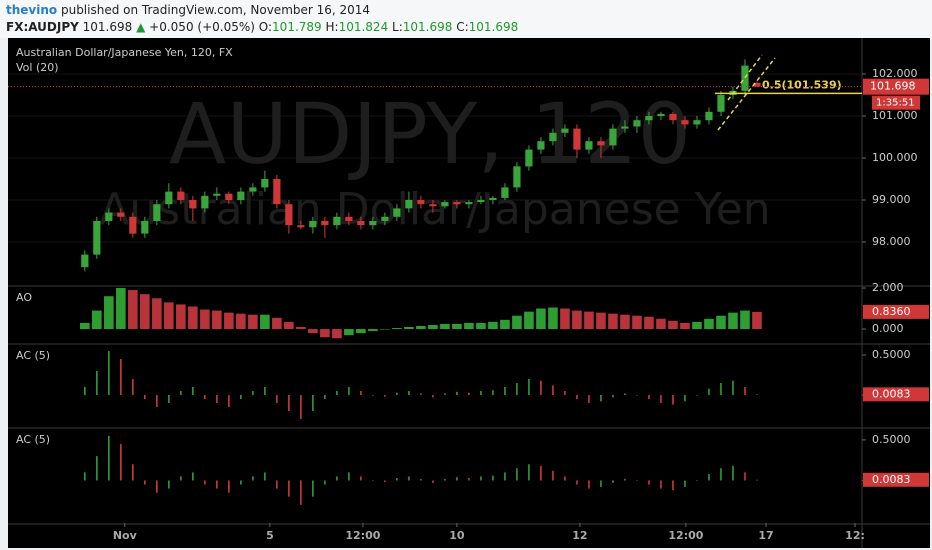  What do you see at coordinates (891, 241) in the screenshot?
I see `y-tick-label: 98.000` at bounding box center [891, 241].